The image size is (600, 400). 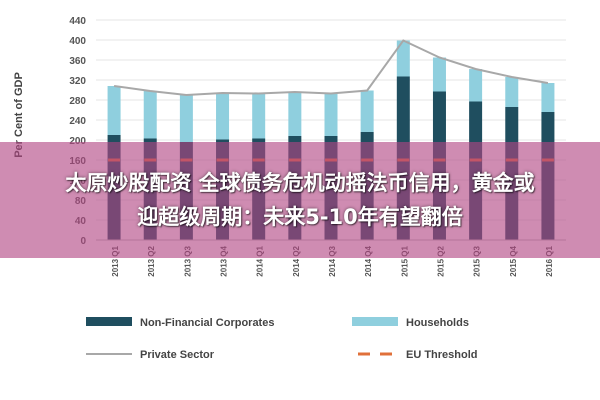 I want to click on x-tick-label: 2013 Q4, so click(x=224, y=260).